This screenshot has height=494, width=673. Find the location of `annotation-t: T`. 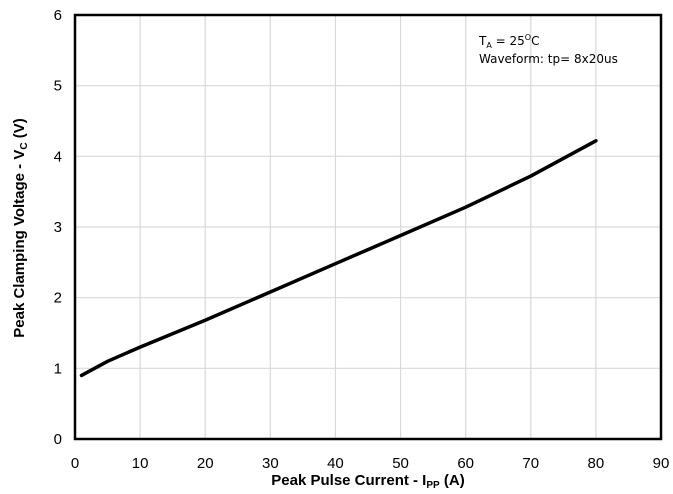

annotation-t: T is located at coordinates (482, 41).